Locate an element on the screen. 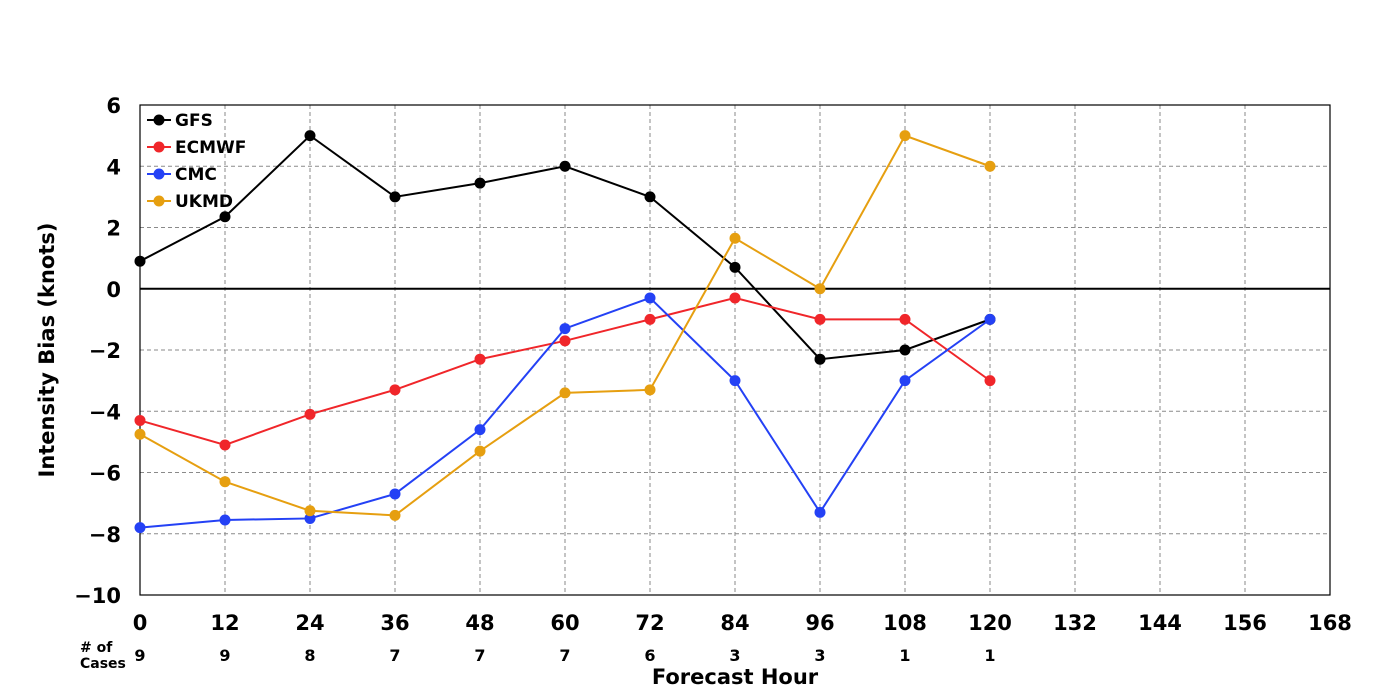  cases-label-line1: # of is located at coordinates (96, 648).